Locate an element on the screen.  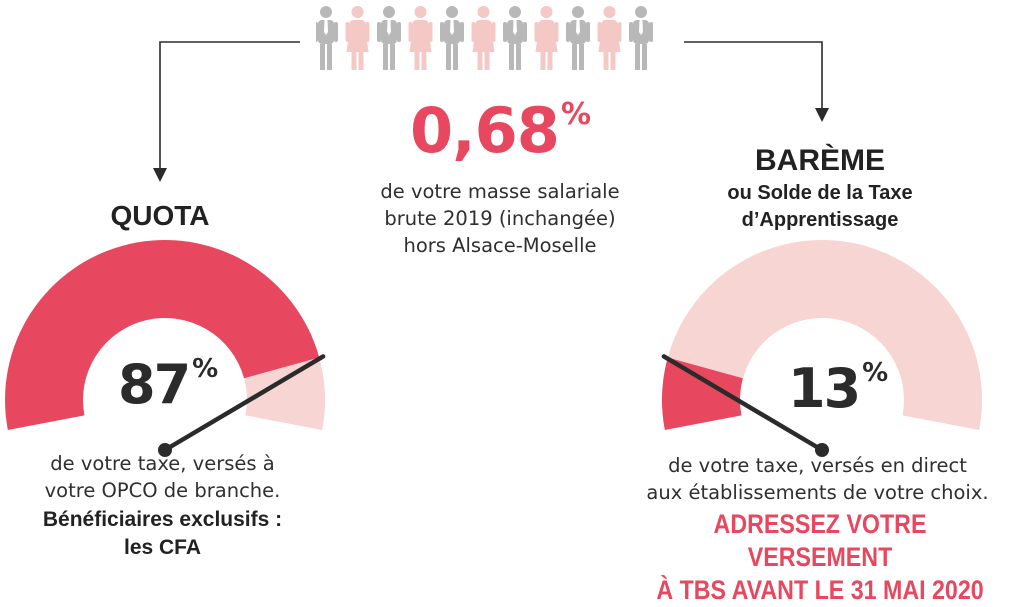
quota-gauge-remaining-arc is located at coordinates (284, 393).